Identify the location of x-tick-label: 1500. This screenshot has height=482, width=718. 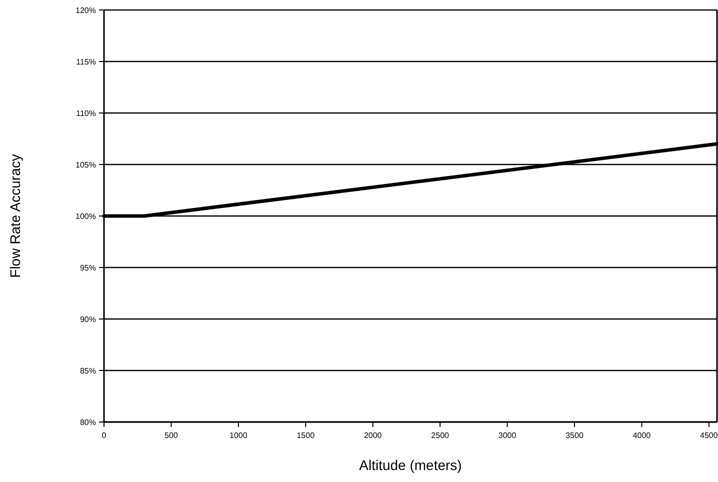
(306, 435).